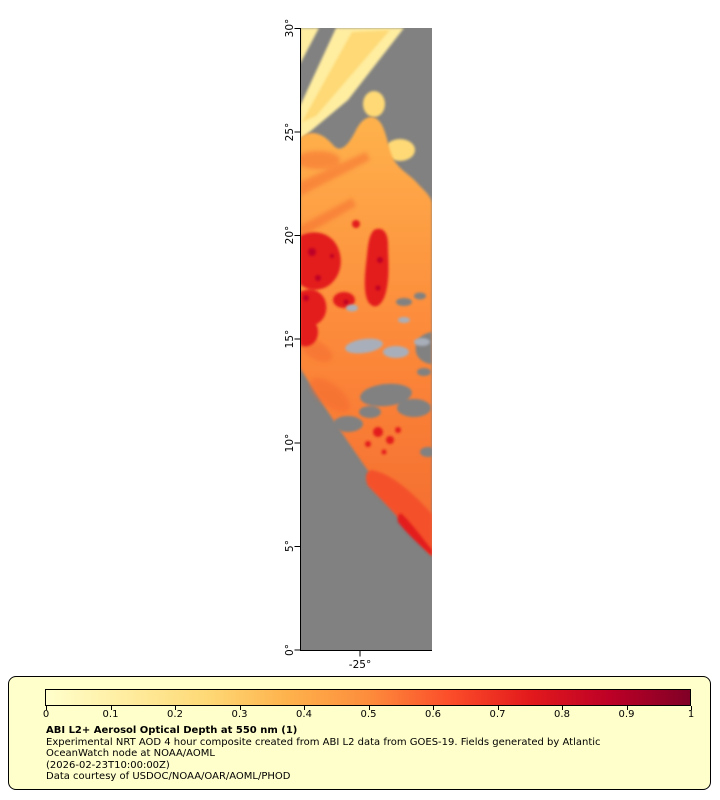 Image resolution: width=720 pixels, height=800 pixels. I want to click on low-aod-patches, so click(358, 95).